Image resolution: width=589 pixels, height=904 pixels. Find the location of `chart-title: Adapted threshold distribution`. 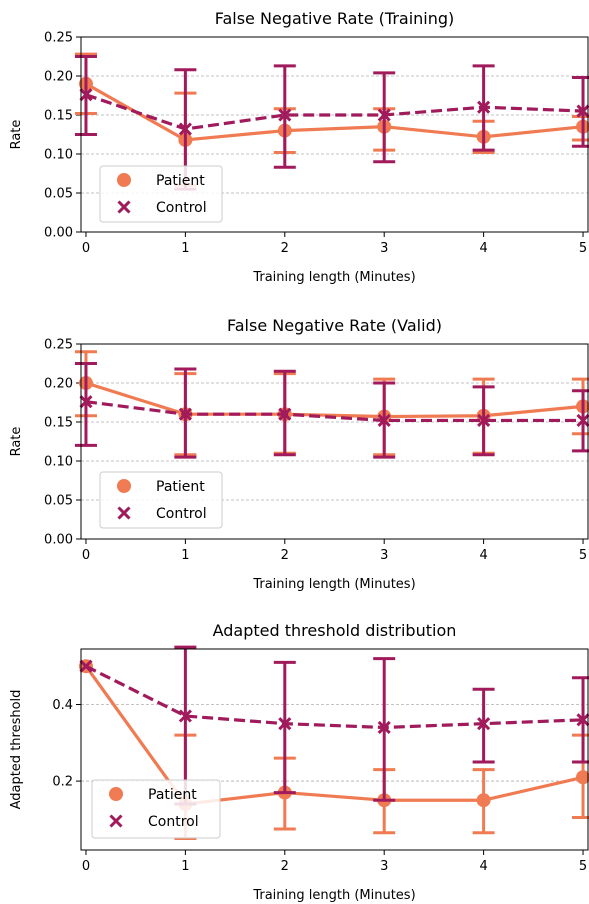

chart-title: Adapted threshold distribution is located at coordinates (335, 630).